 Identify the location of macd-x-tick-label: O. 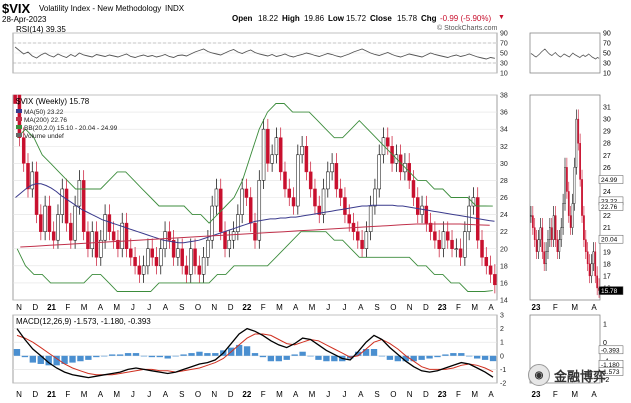
(198, 394).